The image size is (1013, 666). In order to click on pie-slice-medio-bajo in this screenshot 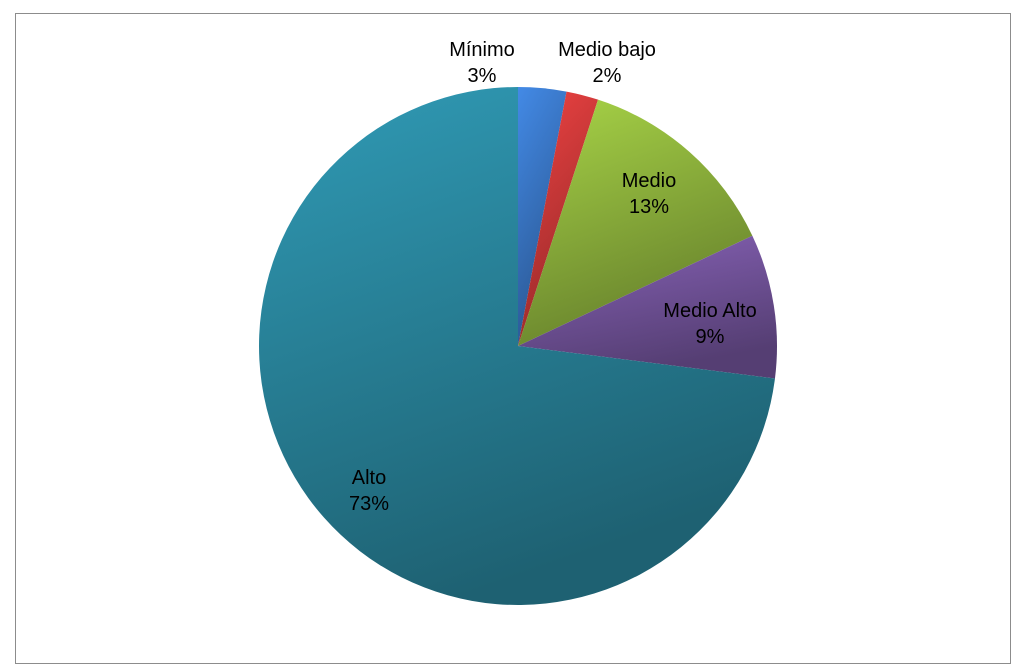, I will do `click(558, 218)`.